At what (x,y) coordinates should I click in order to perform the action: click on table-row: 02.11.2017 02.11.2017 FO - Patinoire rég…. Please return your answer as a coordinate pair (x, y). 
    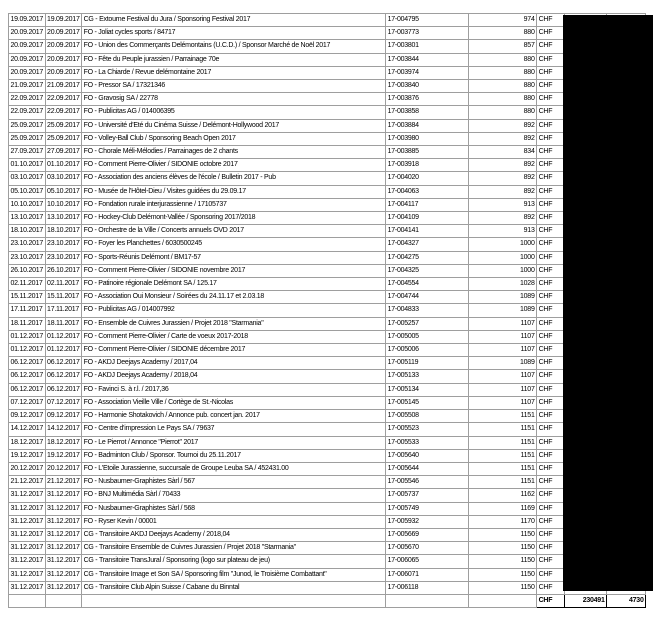
    Looking at the image, I should click on (327, 284).